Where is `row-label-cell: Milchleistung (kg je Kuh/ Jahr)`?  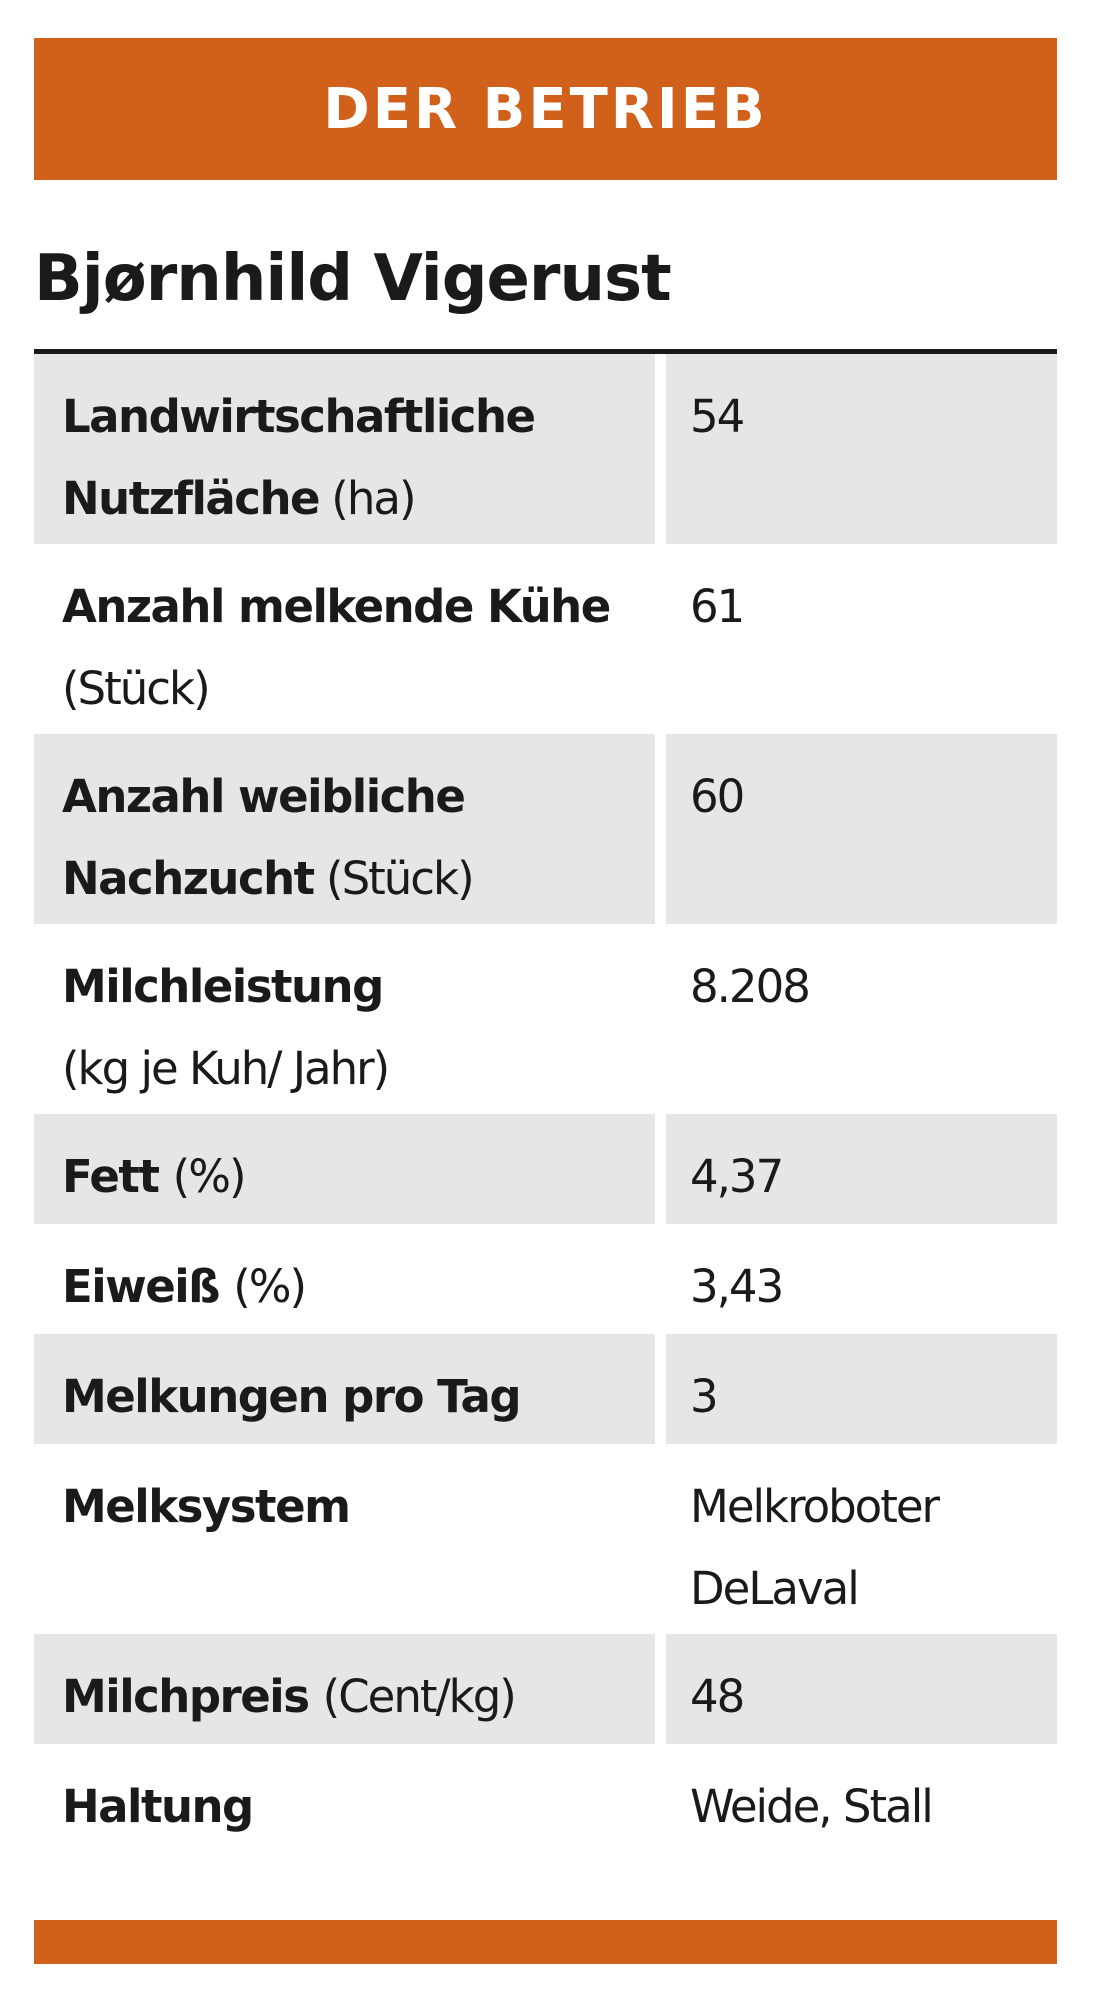
row-label-cell: Milchleistung (kg je Kuh/ Jahr) is located at coordinates (344, 1019).